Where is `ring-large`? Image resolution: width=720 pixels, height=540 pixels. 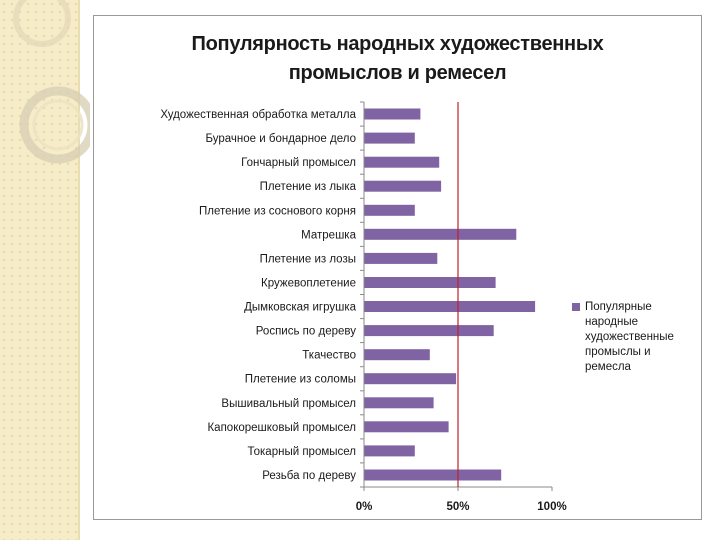 ring-large is located at coordinates (54, 125).